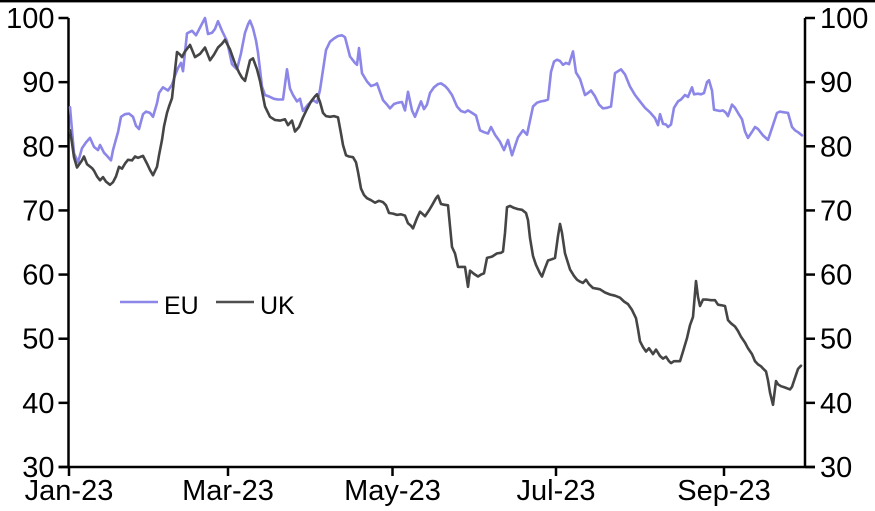 The height and width of the screenshot is (511, 875). Describe the element at coordinates (38, 147) in the screenshot. I see `y-tick-label-left: 80` at that location.